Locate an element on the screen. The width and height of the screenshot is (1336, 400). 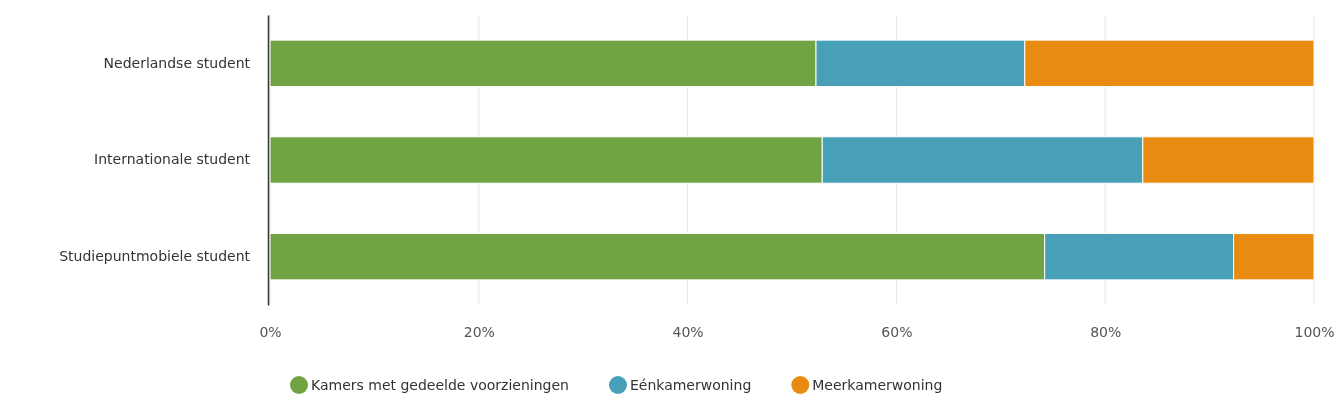
x-tick-label: 40% is located at coordinates (688, 331).